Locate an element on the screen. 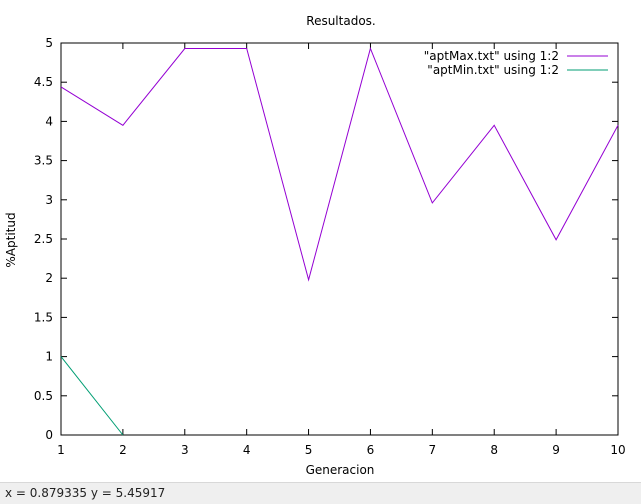 This screenshot has width=641, height=504. x-tick-label: 1 is located at coordinates (61, 450).